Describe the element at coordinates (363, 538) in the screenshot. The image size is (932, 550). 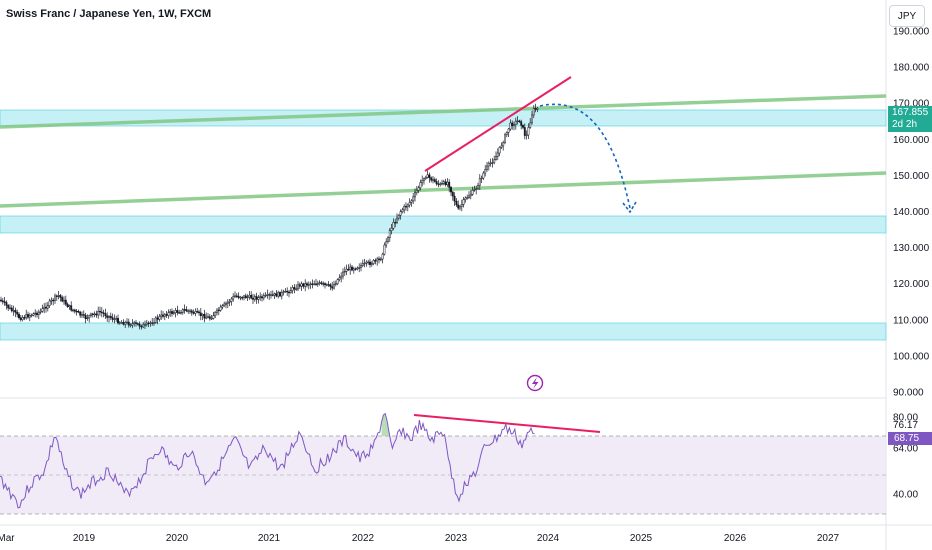
I see `time-tick-label: 2022` at that location.